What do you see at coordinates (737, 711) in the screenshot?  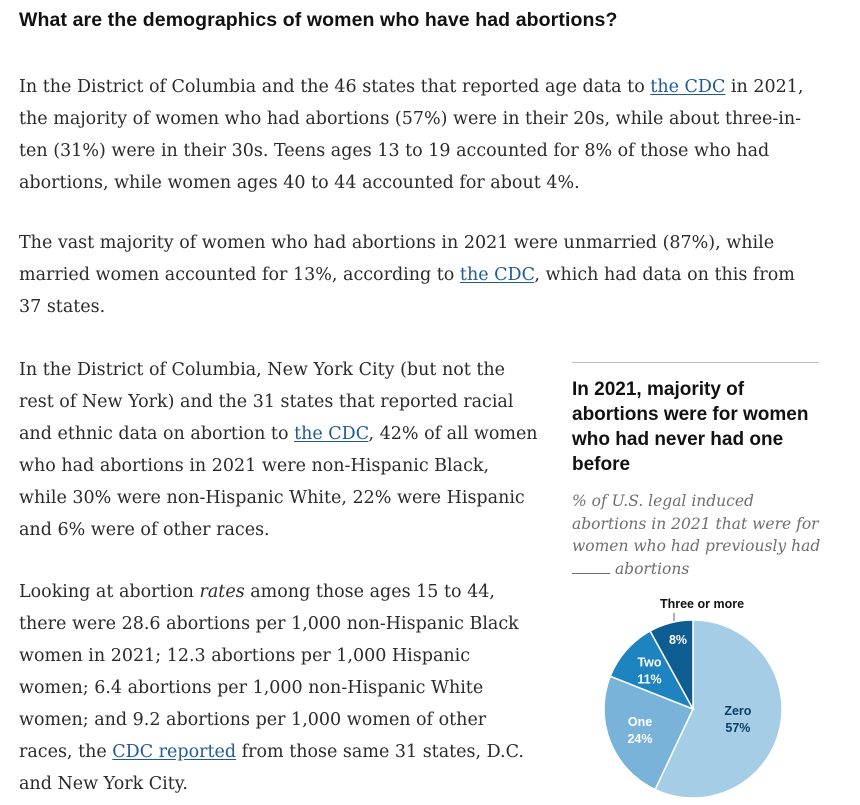 I see `pie-label-name: Zero` at bounding box center [737, 711].